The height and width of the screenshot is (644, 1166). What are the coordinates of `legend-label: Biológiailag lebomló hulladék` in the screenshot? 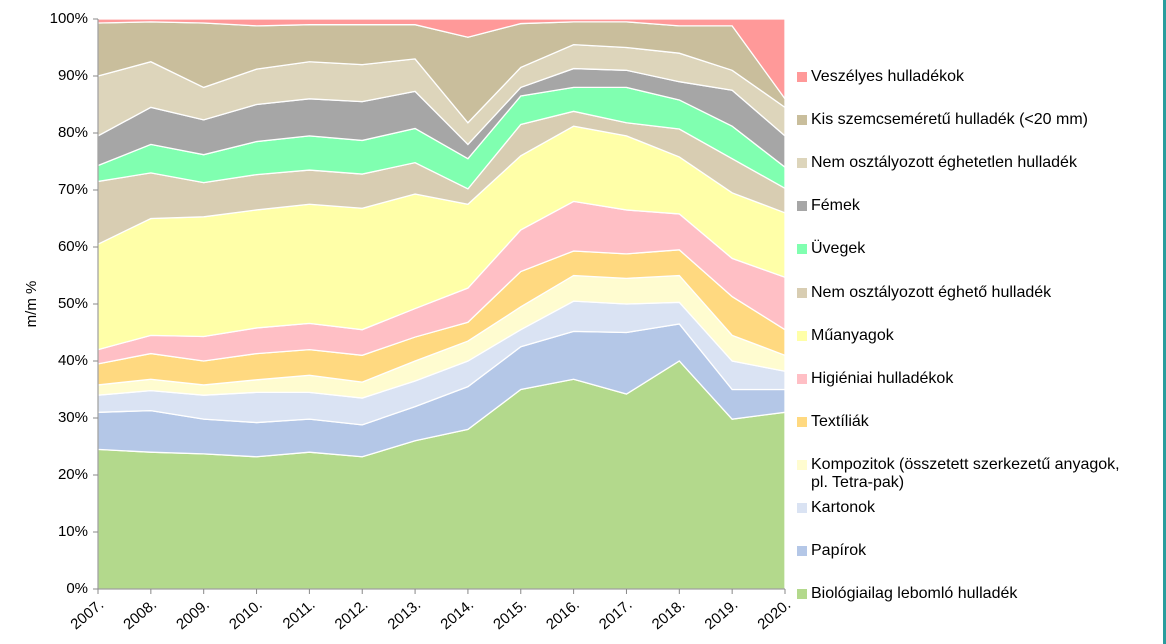 It's located at (914, 594).